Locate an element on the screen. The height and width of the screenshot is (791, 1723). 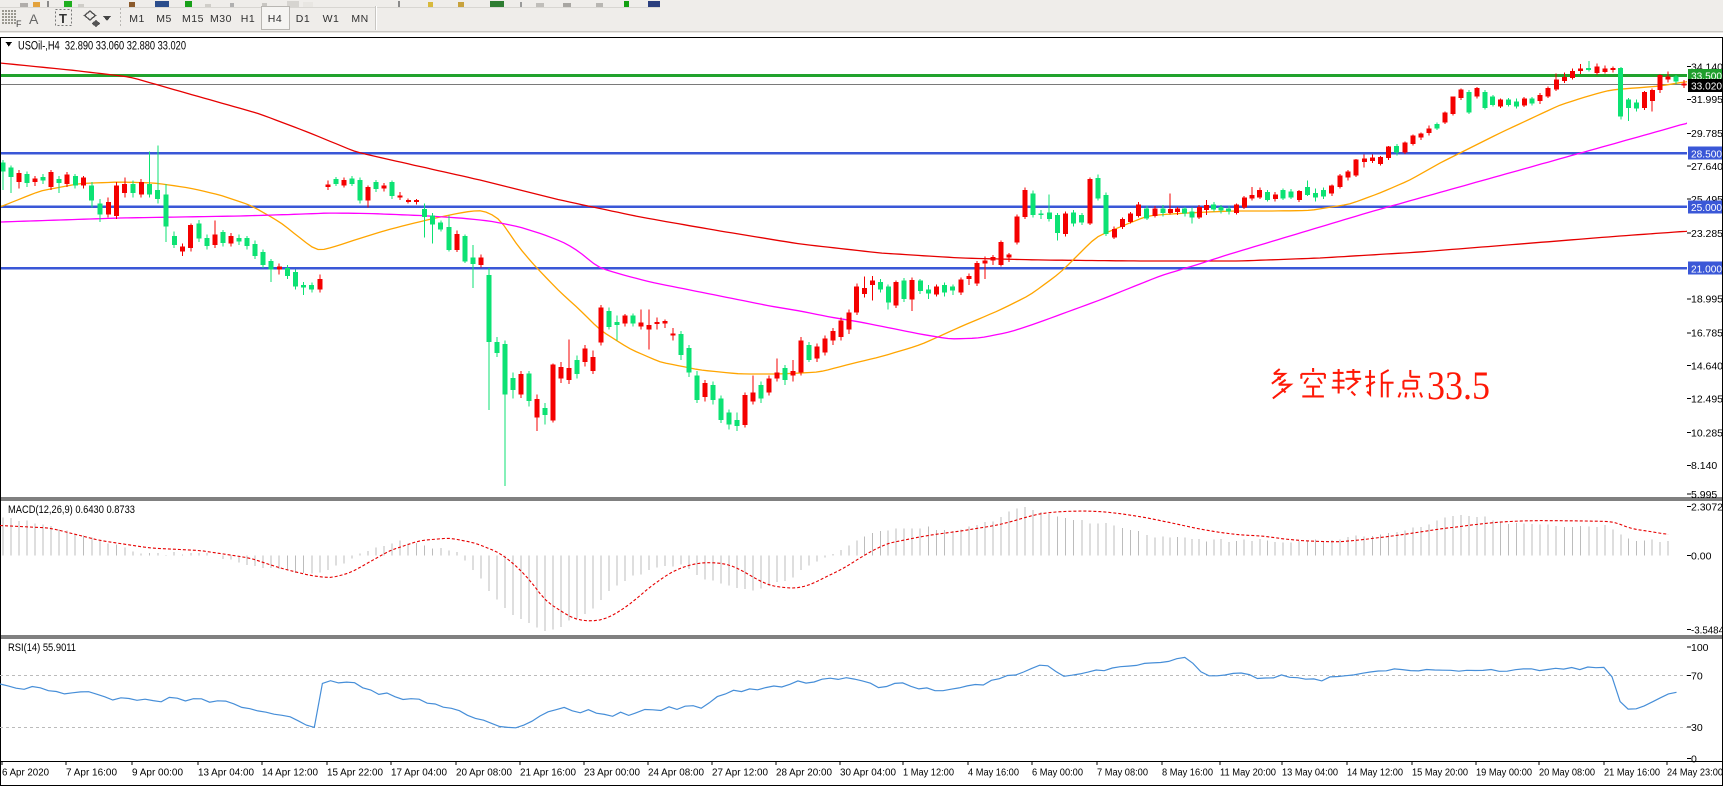
svg-text: MN is located at coordinates (359, 19).